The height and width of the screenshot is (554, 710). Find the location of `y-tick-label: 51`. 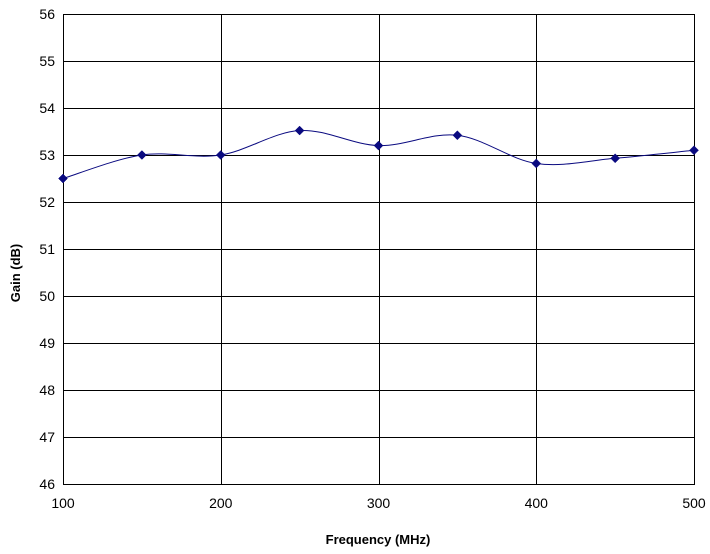

y-tick-label: 51 is located at coordinates (47, 249).